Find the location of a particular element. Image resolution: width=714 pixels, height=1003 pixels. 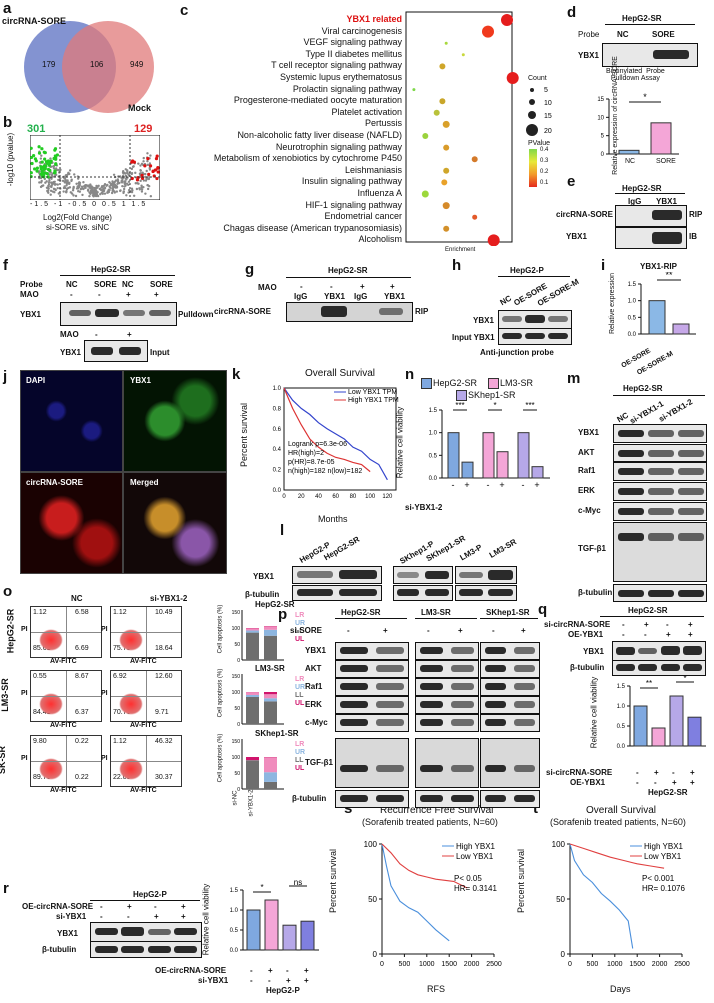

km-xtick: 500 is located at coordinates (593, 964).